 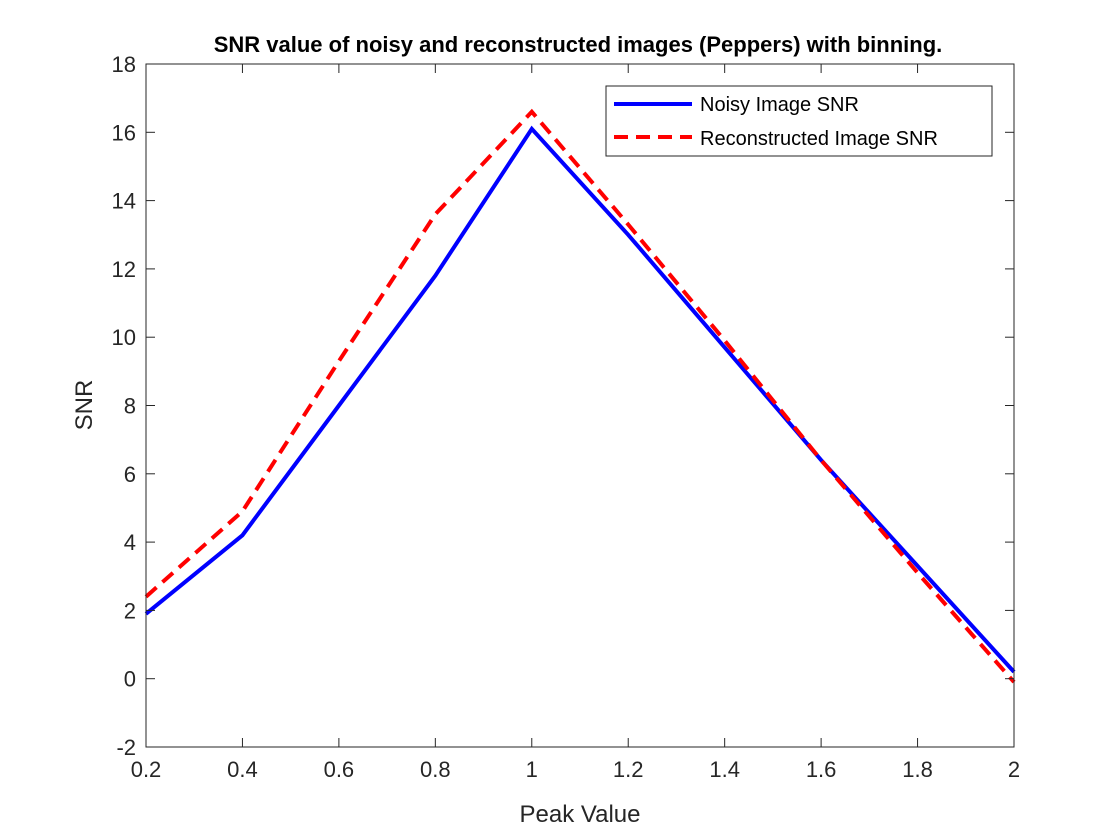 What do you see at coordinates (130, 610) in the screenshot?
I see `y-tick-label-2: 2` at bounding box center [130, 610].